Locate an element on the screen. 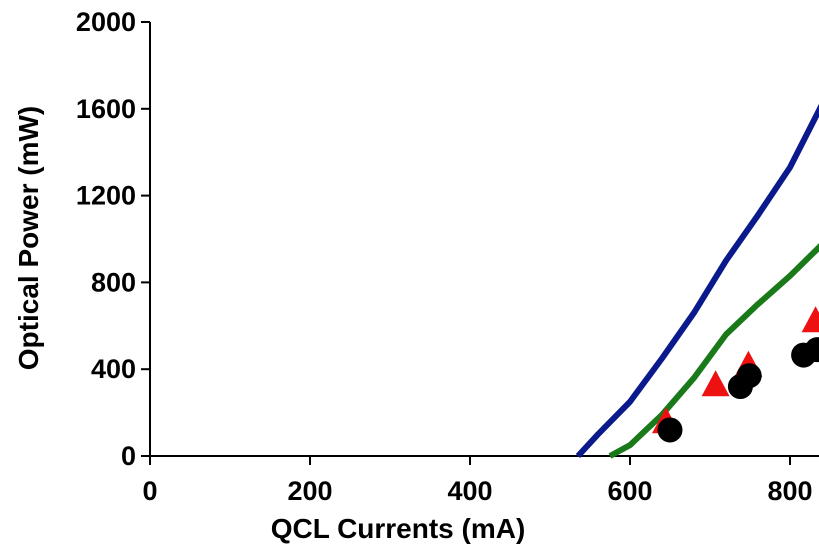  x-tick-label: 800 is located at coordinates (789, 491).